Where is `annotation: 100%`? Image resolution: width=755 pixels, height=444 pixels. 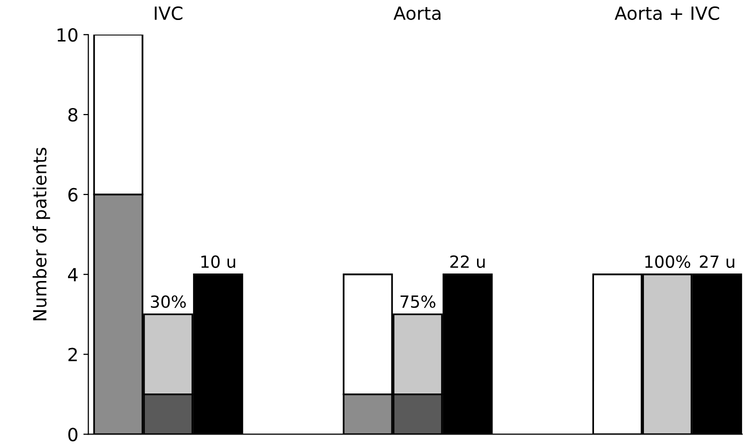 annotation: 100% is located at coordinates (667, 261).